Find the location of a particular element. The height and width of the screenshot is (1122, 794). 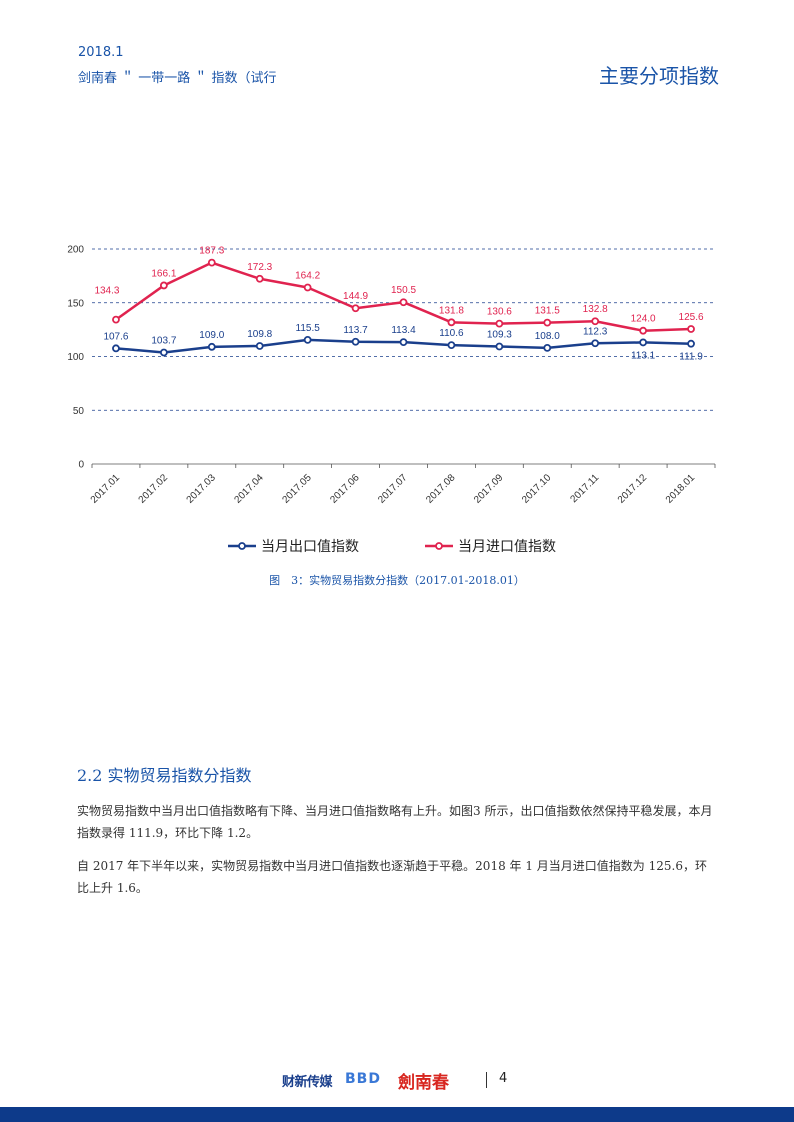

data-label: 144.9 is located at coordinates (355, 296).